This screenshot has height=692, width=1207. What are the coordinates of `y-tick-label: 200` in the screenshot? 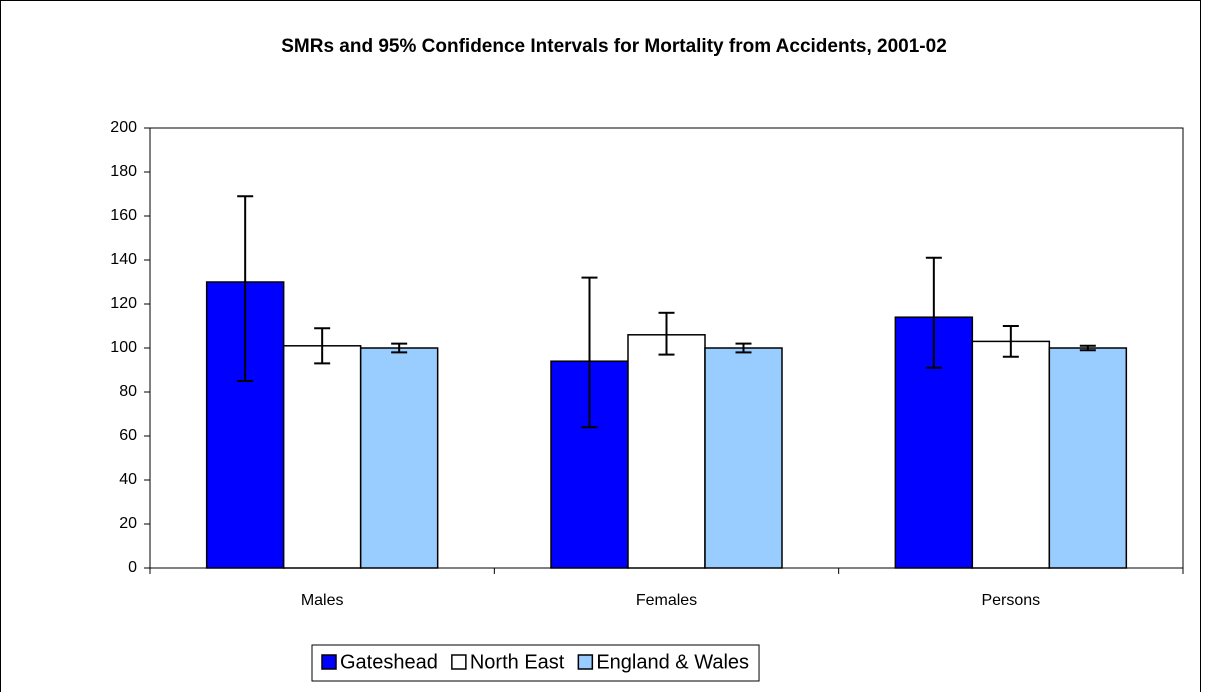 It's located at (123, 127).